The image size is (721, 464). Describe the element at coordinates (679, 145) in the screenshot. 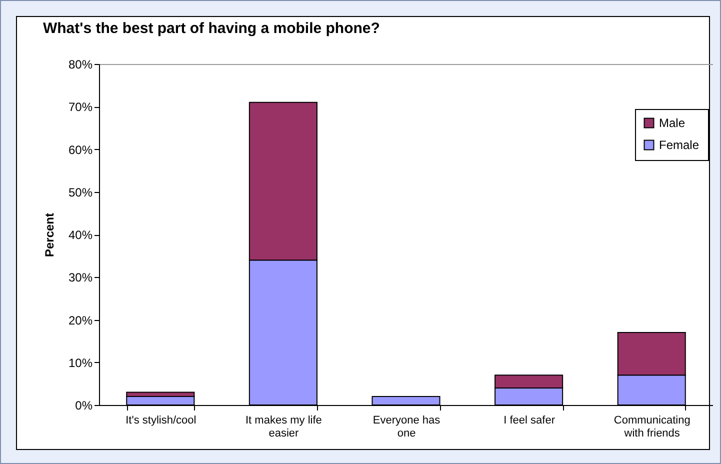

I see `legend-label: Female` at that location.